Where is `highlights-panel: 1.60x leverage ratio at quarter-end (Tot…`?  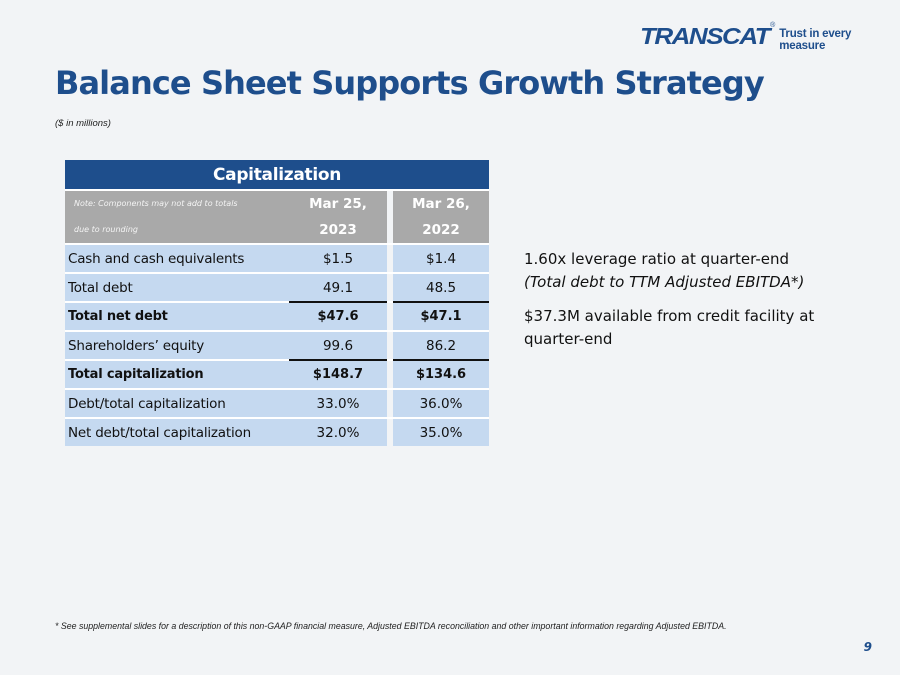 highlights-panel: 1.60x leverage ratio at quarter-end (Tot… is located at coordinates (689, 305).